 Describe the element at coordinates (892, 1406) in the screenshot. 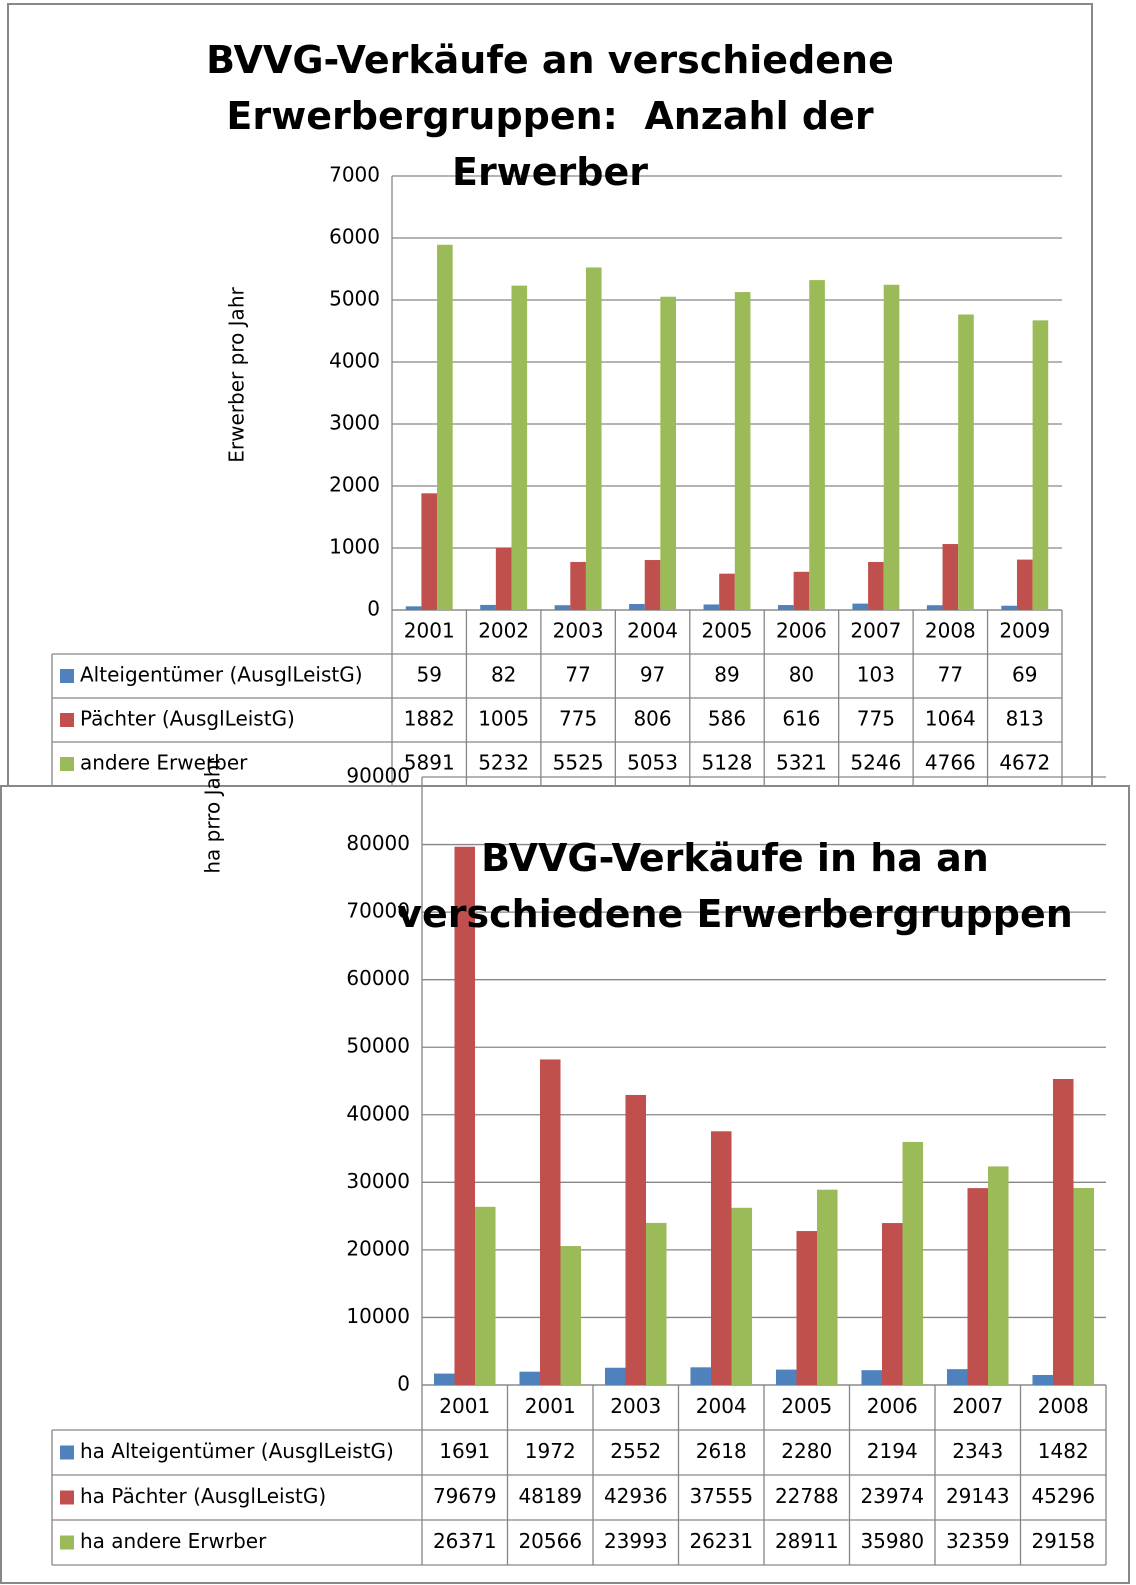

I see `x-tick-label: 2006` at that location.